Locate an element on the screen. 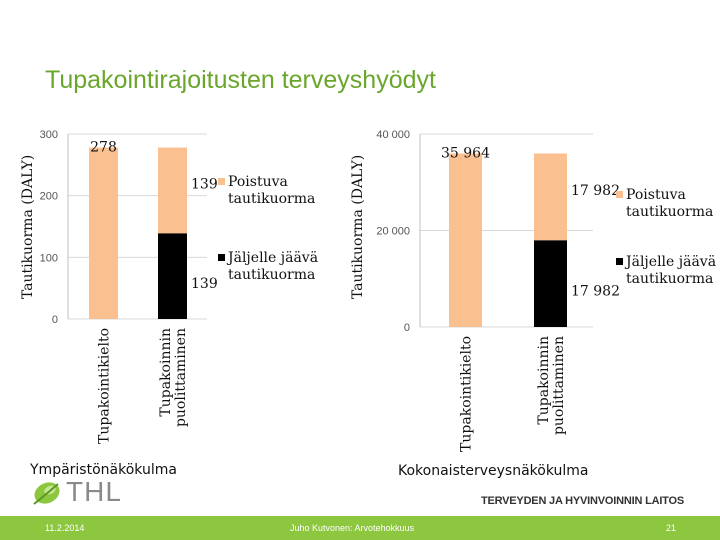  page-number: 21 is located at coordinates (671, 528).